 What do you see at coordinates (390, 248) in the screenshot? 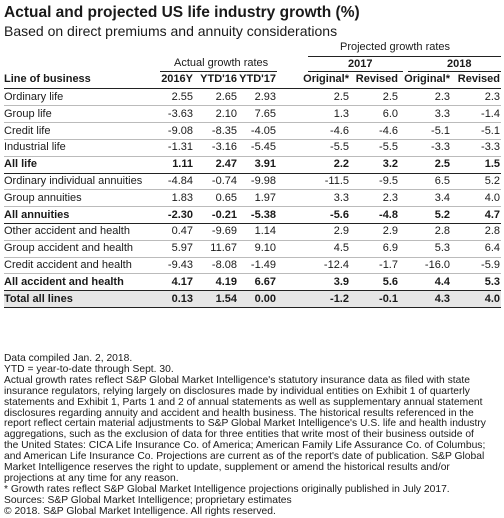
I see `row-value-cell: 6.9` at bounding box center [390, 248].